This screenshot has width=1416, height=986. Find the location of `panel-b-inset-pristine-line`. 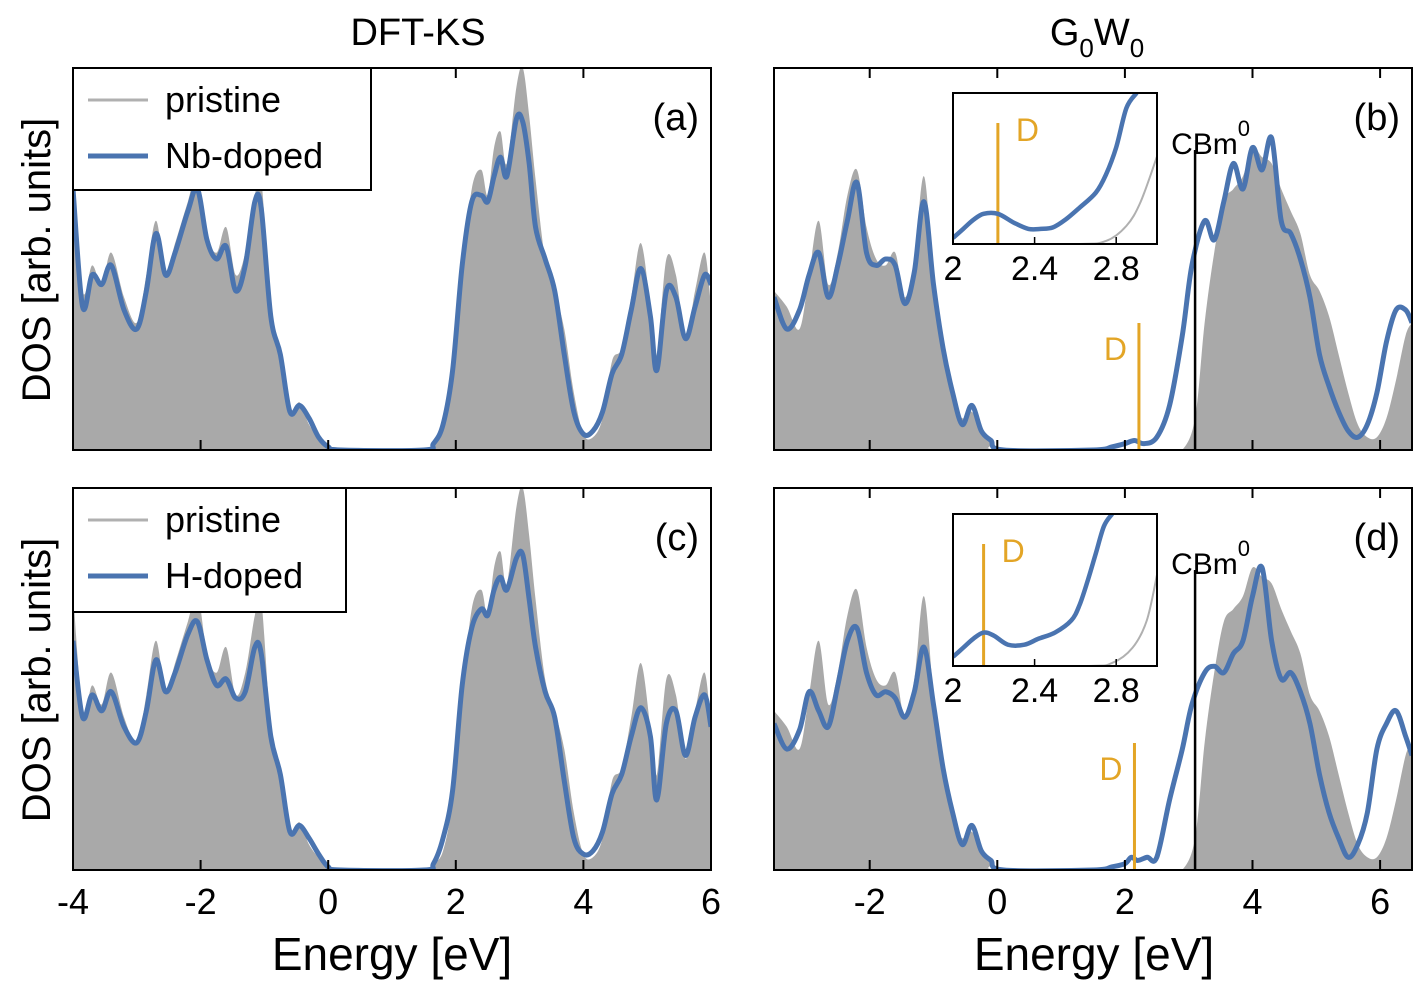

panel-b-inset-pristine-line is located at coordinates (1055, 200).